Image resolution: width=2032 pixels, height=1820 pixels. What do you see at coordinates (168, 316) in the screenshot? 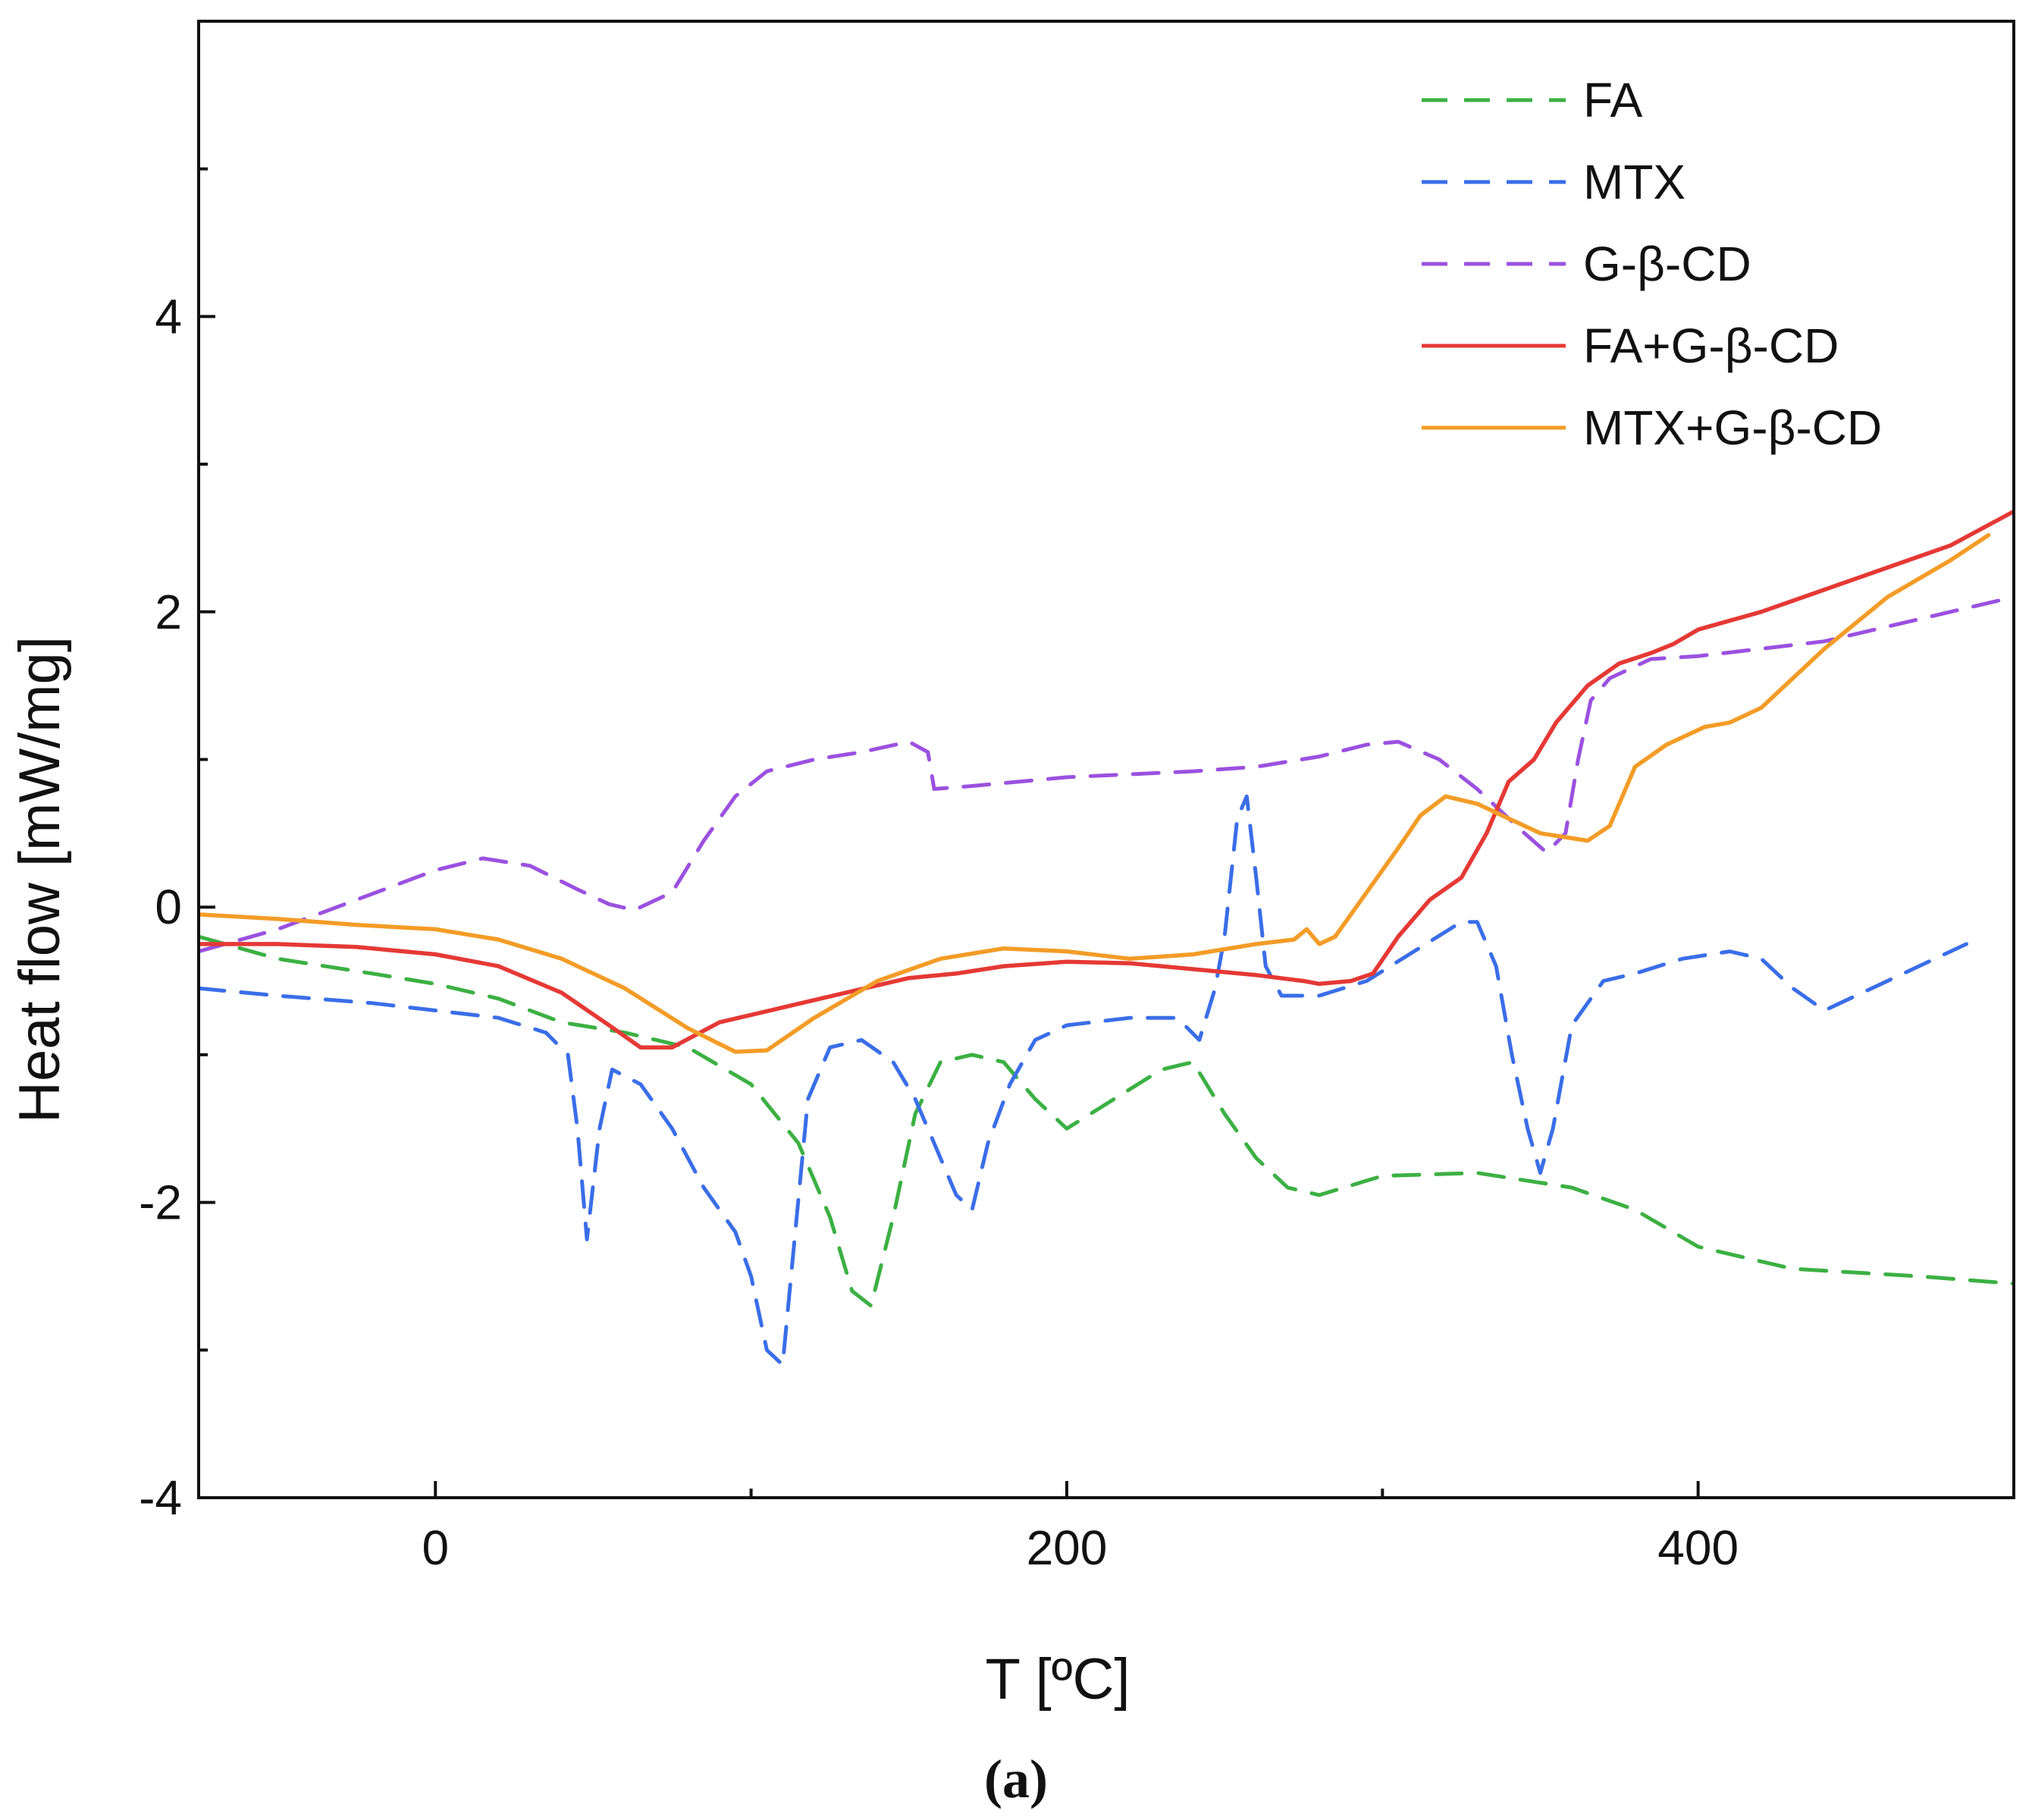
I see `y-tick-label: 4` at bounding box center [168, 316].